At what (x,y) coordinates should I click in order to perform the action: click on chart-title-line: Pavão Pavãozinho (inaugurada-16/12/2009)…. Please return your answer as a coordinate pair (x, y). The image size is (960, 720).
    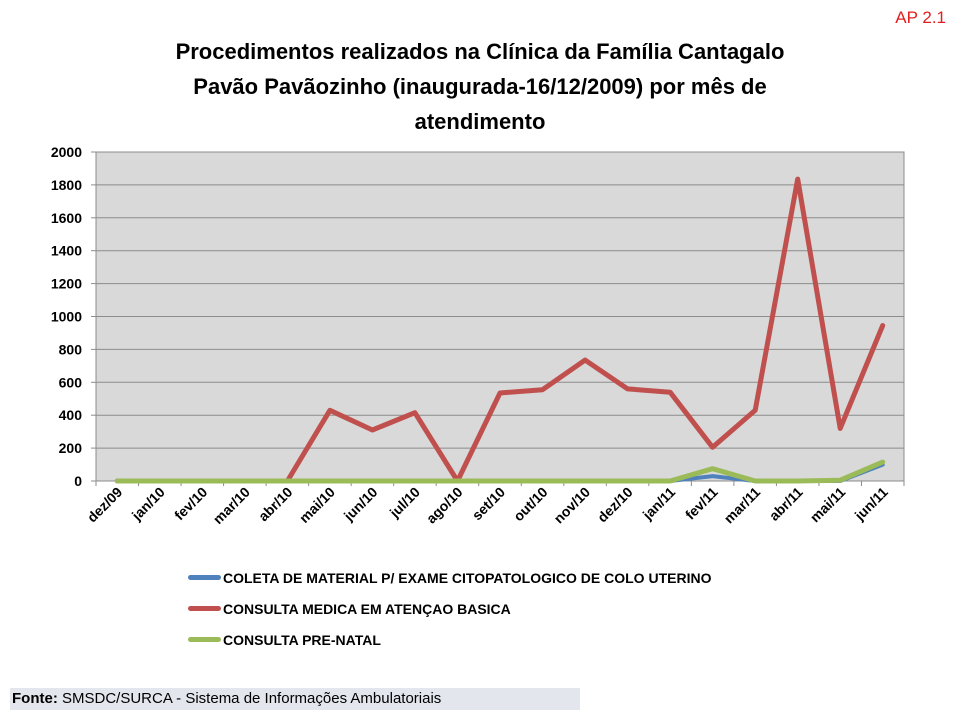
    Looking at the image, I should click on (480, 86).